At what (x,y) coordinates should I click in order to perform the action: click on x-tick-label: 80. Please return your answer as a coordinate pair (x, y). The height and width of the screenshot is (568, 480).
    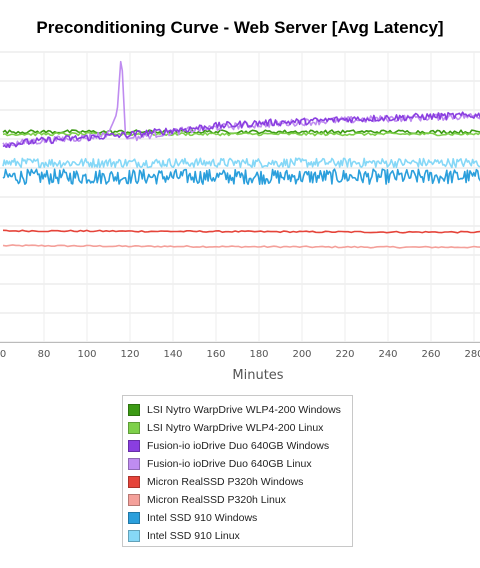
    Looking at the image, I should click on (44, 354).